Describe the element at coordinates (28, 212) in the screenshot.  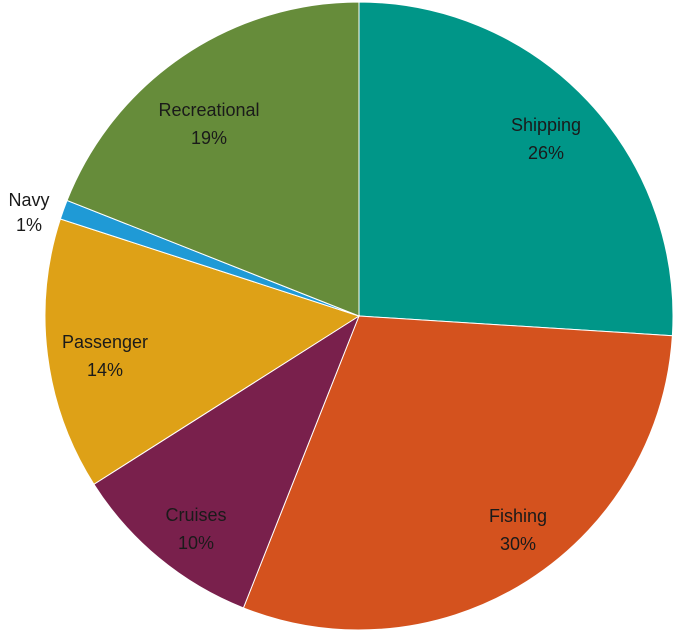
I see `slice-label-group-navy: Navy 1%` at that location.